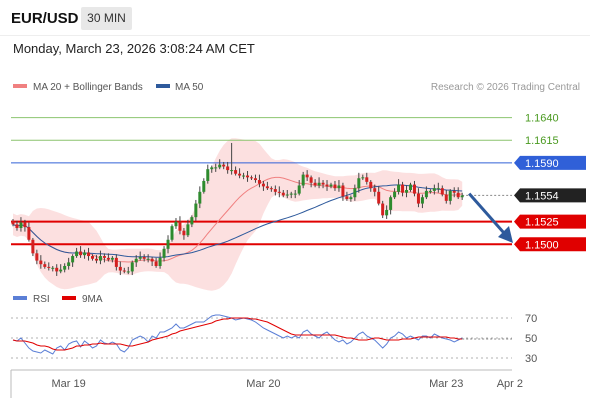 This screenshot has width=590, height=400. Describe the element at coordinates (189, 87) in the screenshot. I see `ma50-legend-label: MA 50` at that location.